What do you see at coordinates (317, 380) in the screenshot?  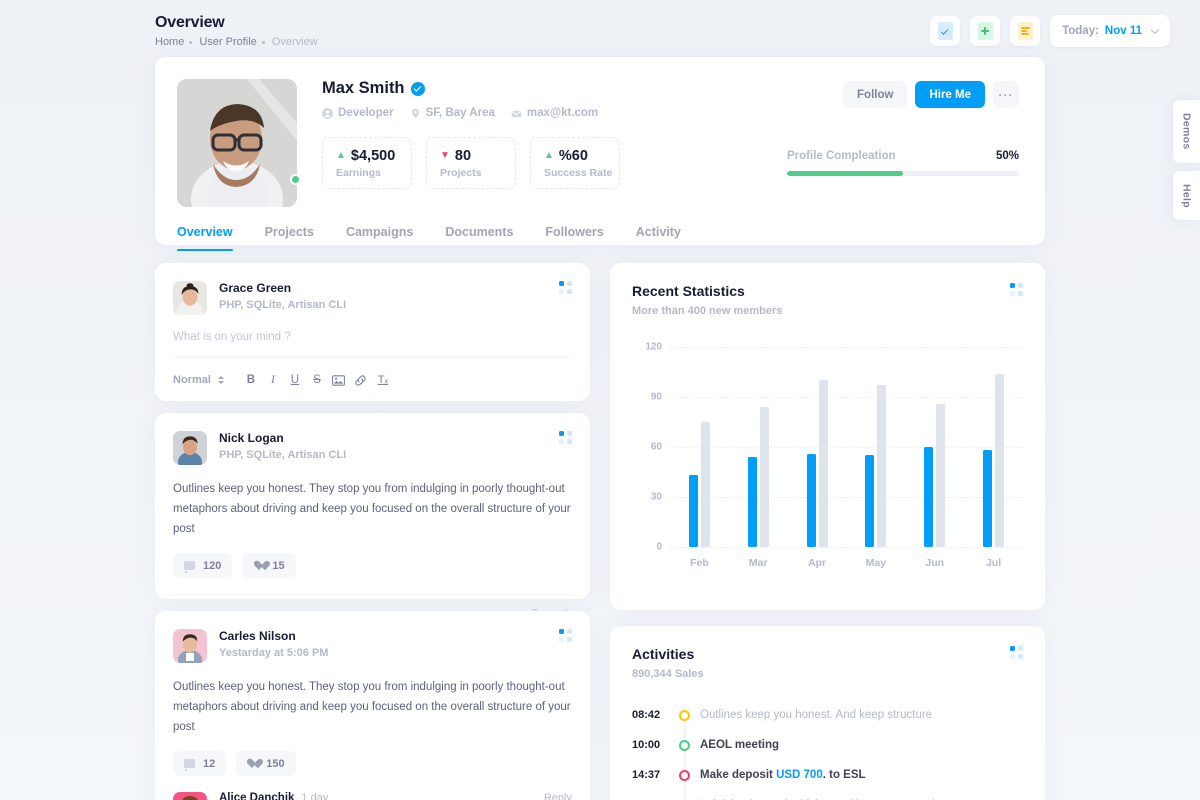 I see `strikethrough-icon: S` at bounding box center [317, 380].